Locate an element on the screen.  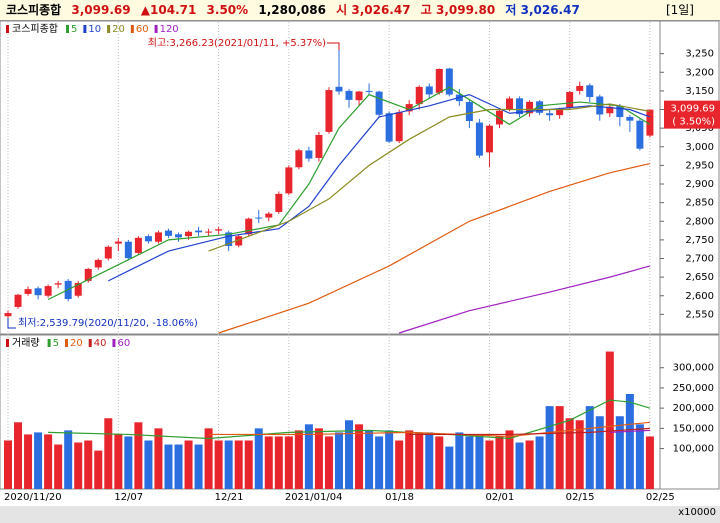
legend-entry: 10 is located at coordinates (94, 29).